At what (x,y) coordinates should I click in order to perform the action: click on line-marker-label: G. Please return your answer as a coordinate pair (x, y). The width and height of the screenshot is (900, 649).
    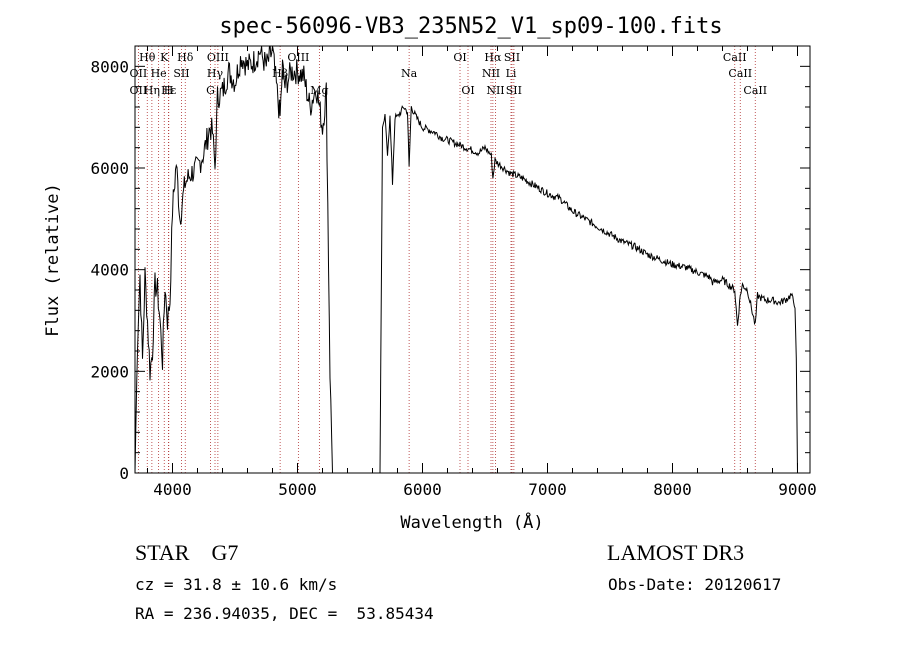
    Looking at the image, I should click on (210, 90).